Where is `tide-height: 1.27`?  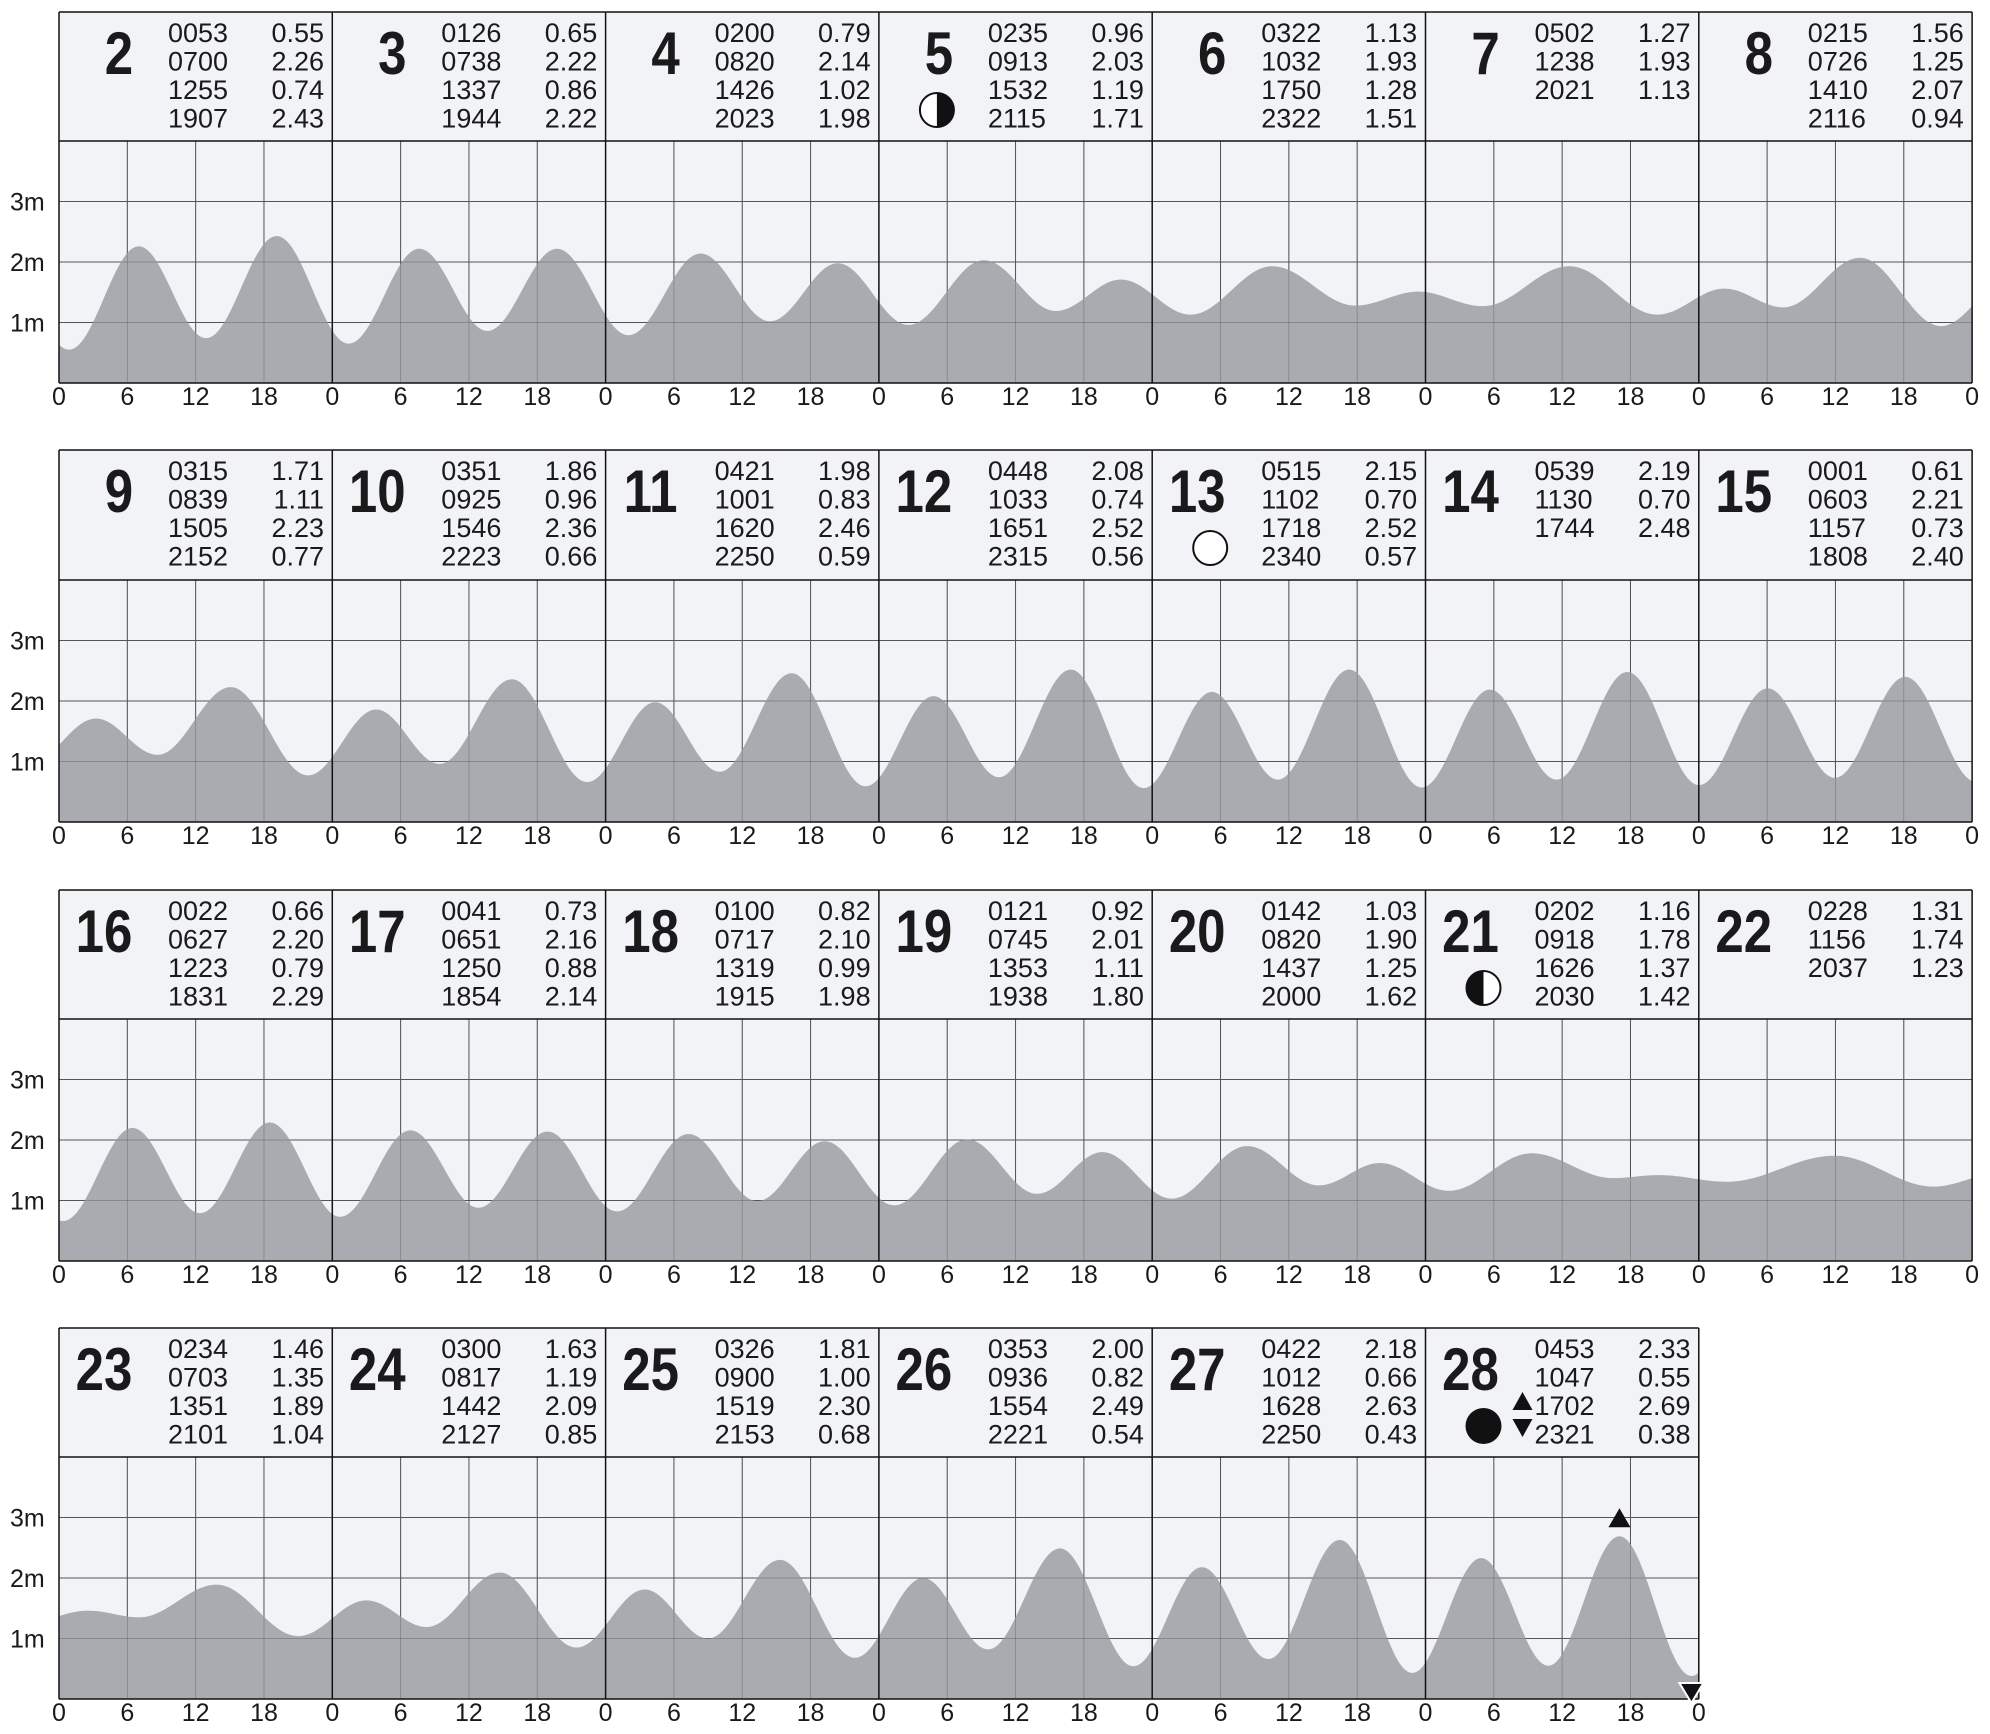 tide-height: 1.27 is located at coordinates (1664, 33).